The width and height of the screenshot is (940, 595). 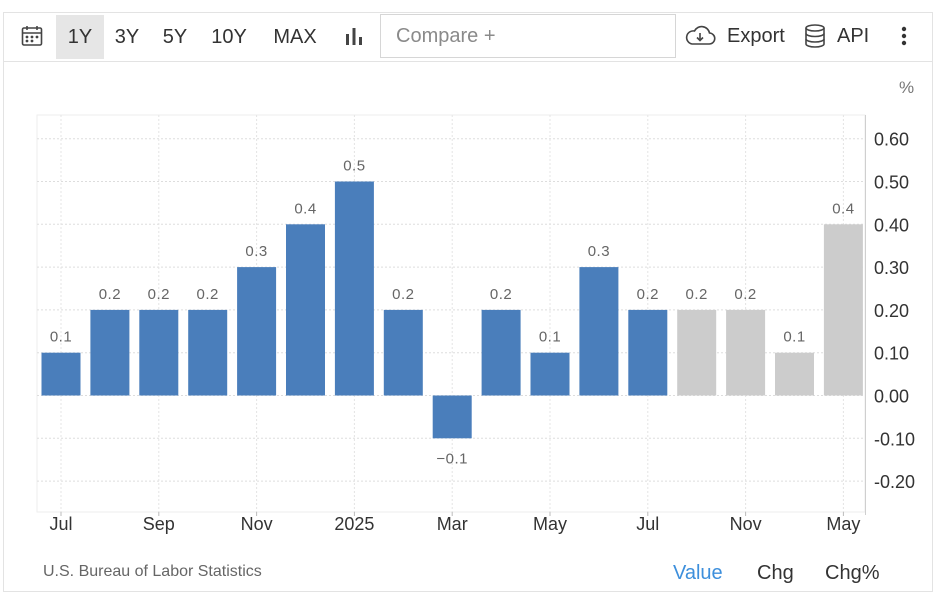 I want to click on y-axis: 0.60 0.50 0.40 0.30 0.20 0.10 0.00 -0.10 -0.20, so click(x=890, y=315).